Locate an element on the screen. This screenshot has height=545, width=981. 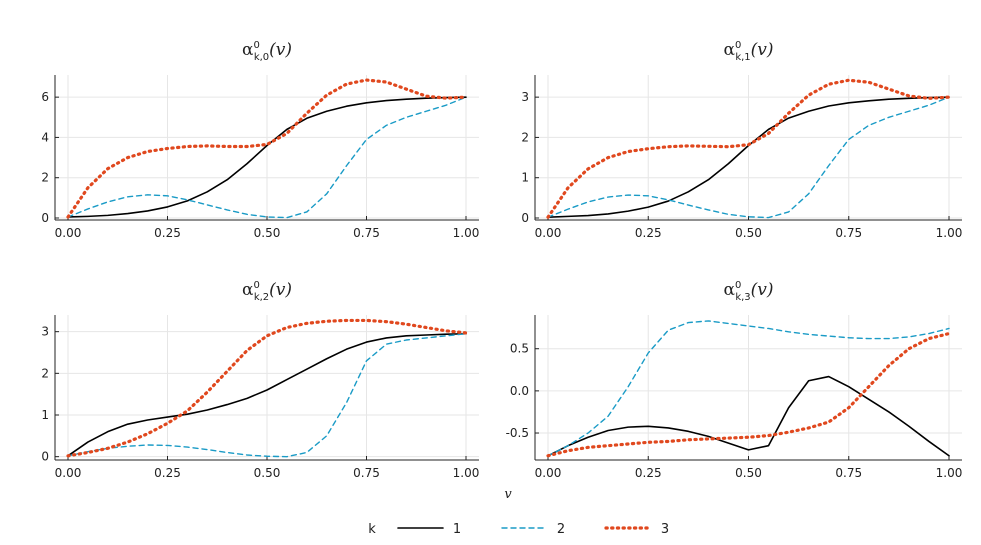
x-axis-label: v is located at coordinates (508, 494).